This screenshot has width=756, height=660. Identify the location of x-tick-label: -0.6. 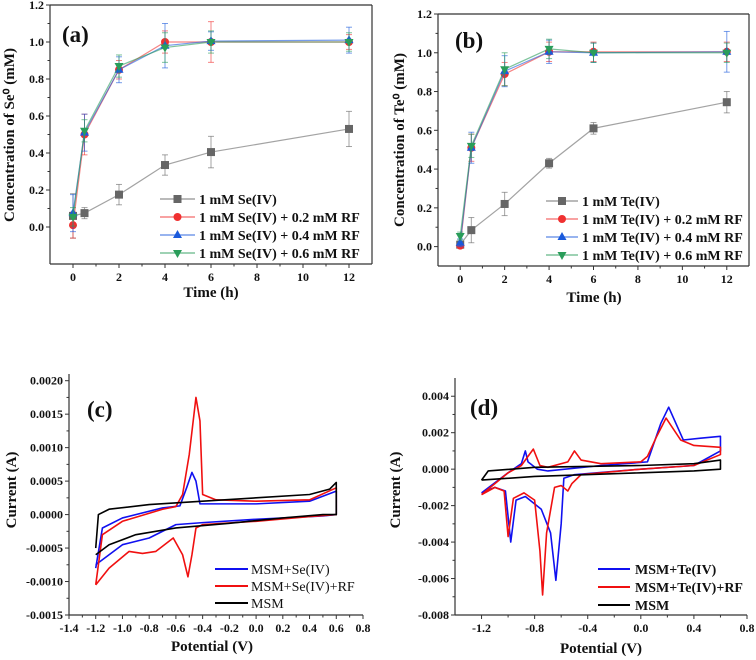
(175, 628).